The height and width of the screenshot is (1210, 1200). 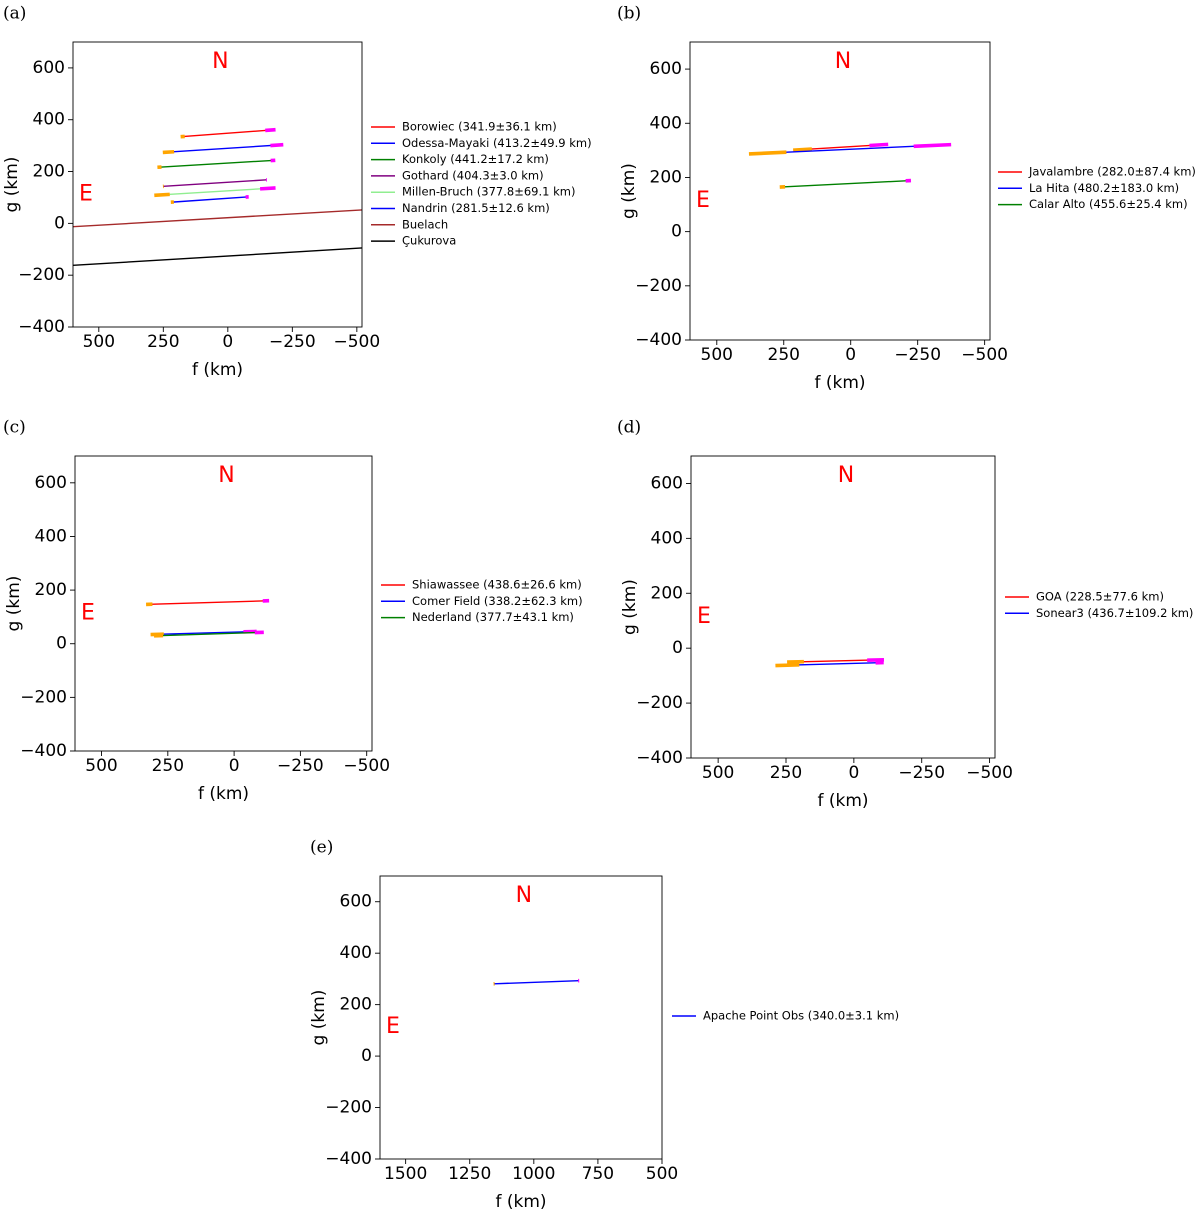 I want to click on legend-entry: Borowiec (341.9±36.1 km), so click(x=479, y=127).